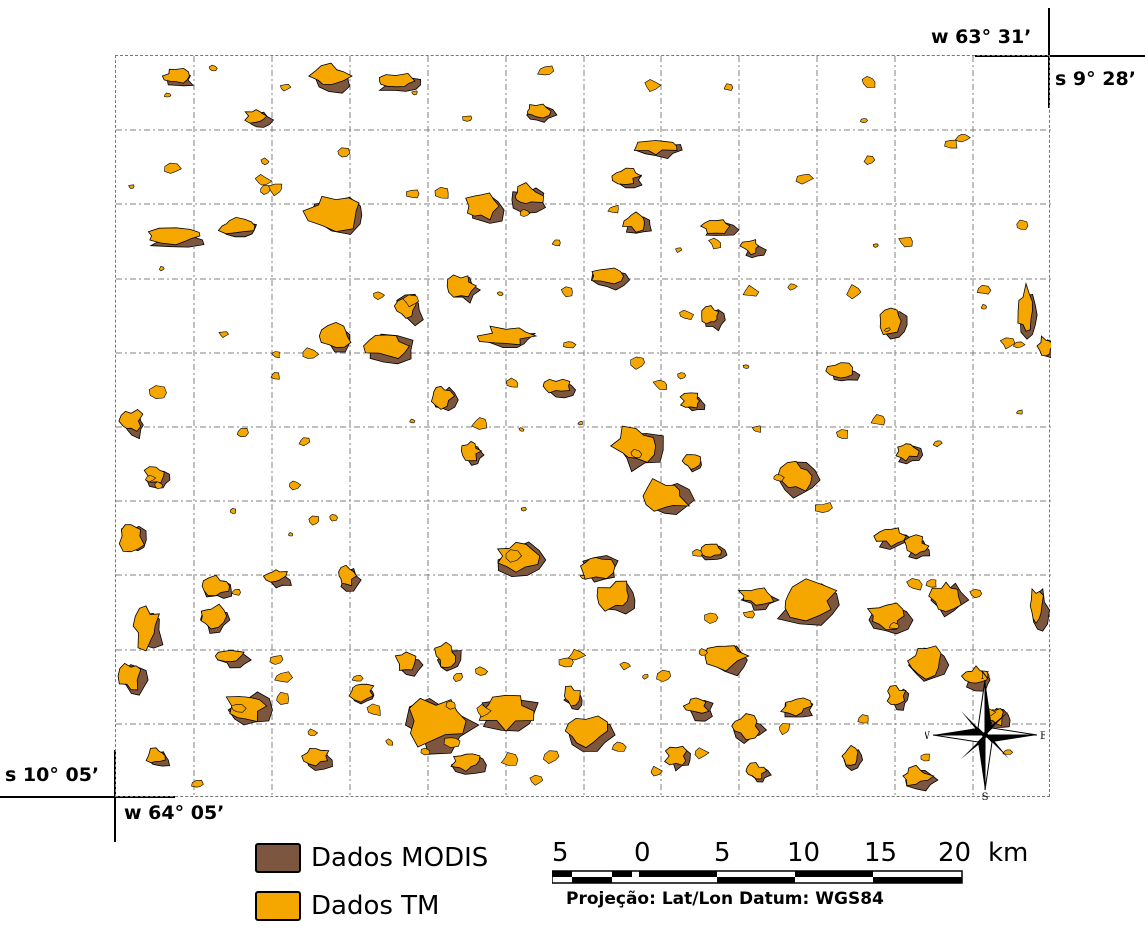 The height and width of the screenshot is (931, 1145). Describe the element at coordinates (757, 877) in the screenshot. I see `scale-bar` at that location.